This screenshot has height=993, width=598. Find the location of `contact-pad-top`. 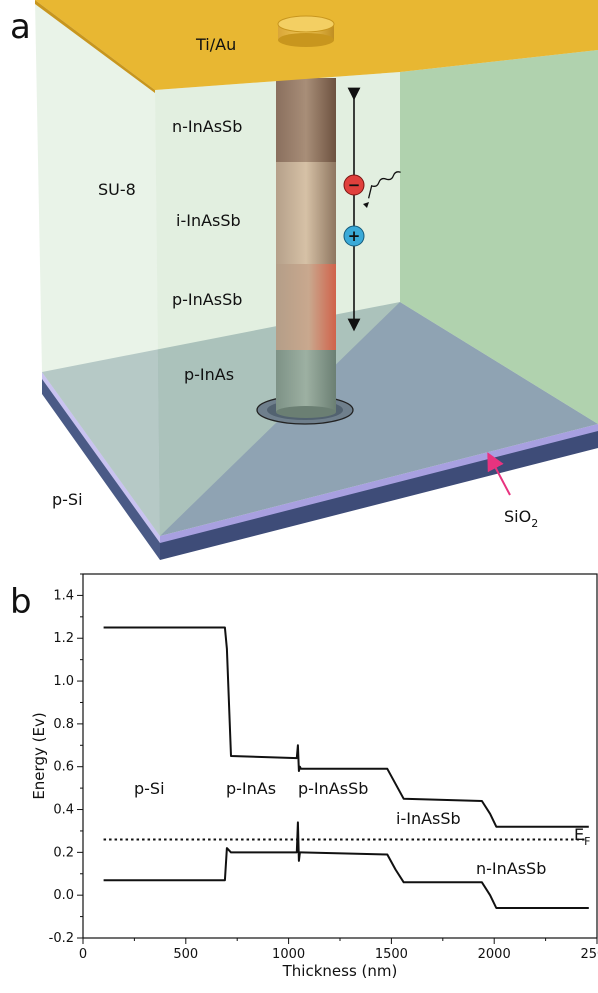

contact-pad-top is located at coordinates (306, 24).